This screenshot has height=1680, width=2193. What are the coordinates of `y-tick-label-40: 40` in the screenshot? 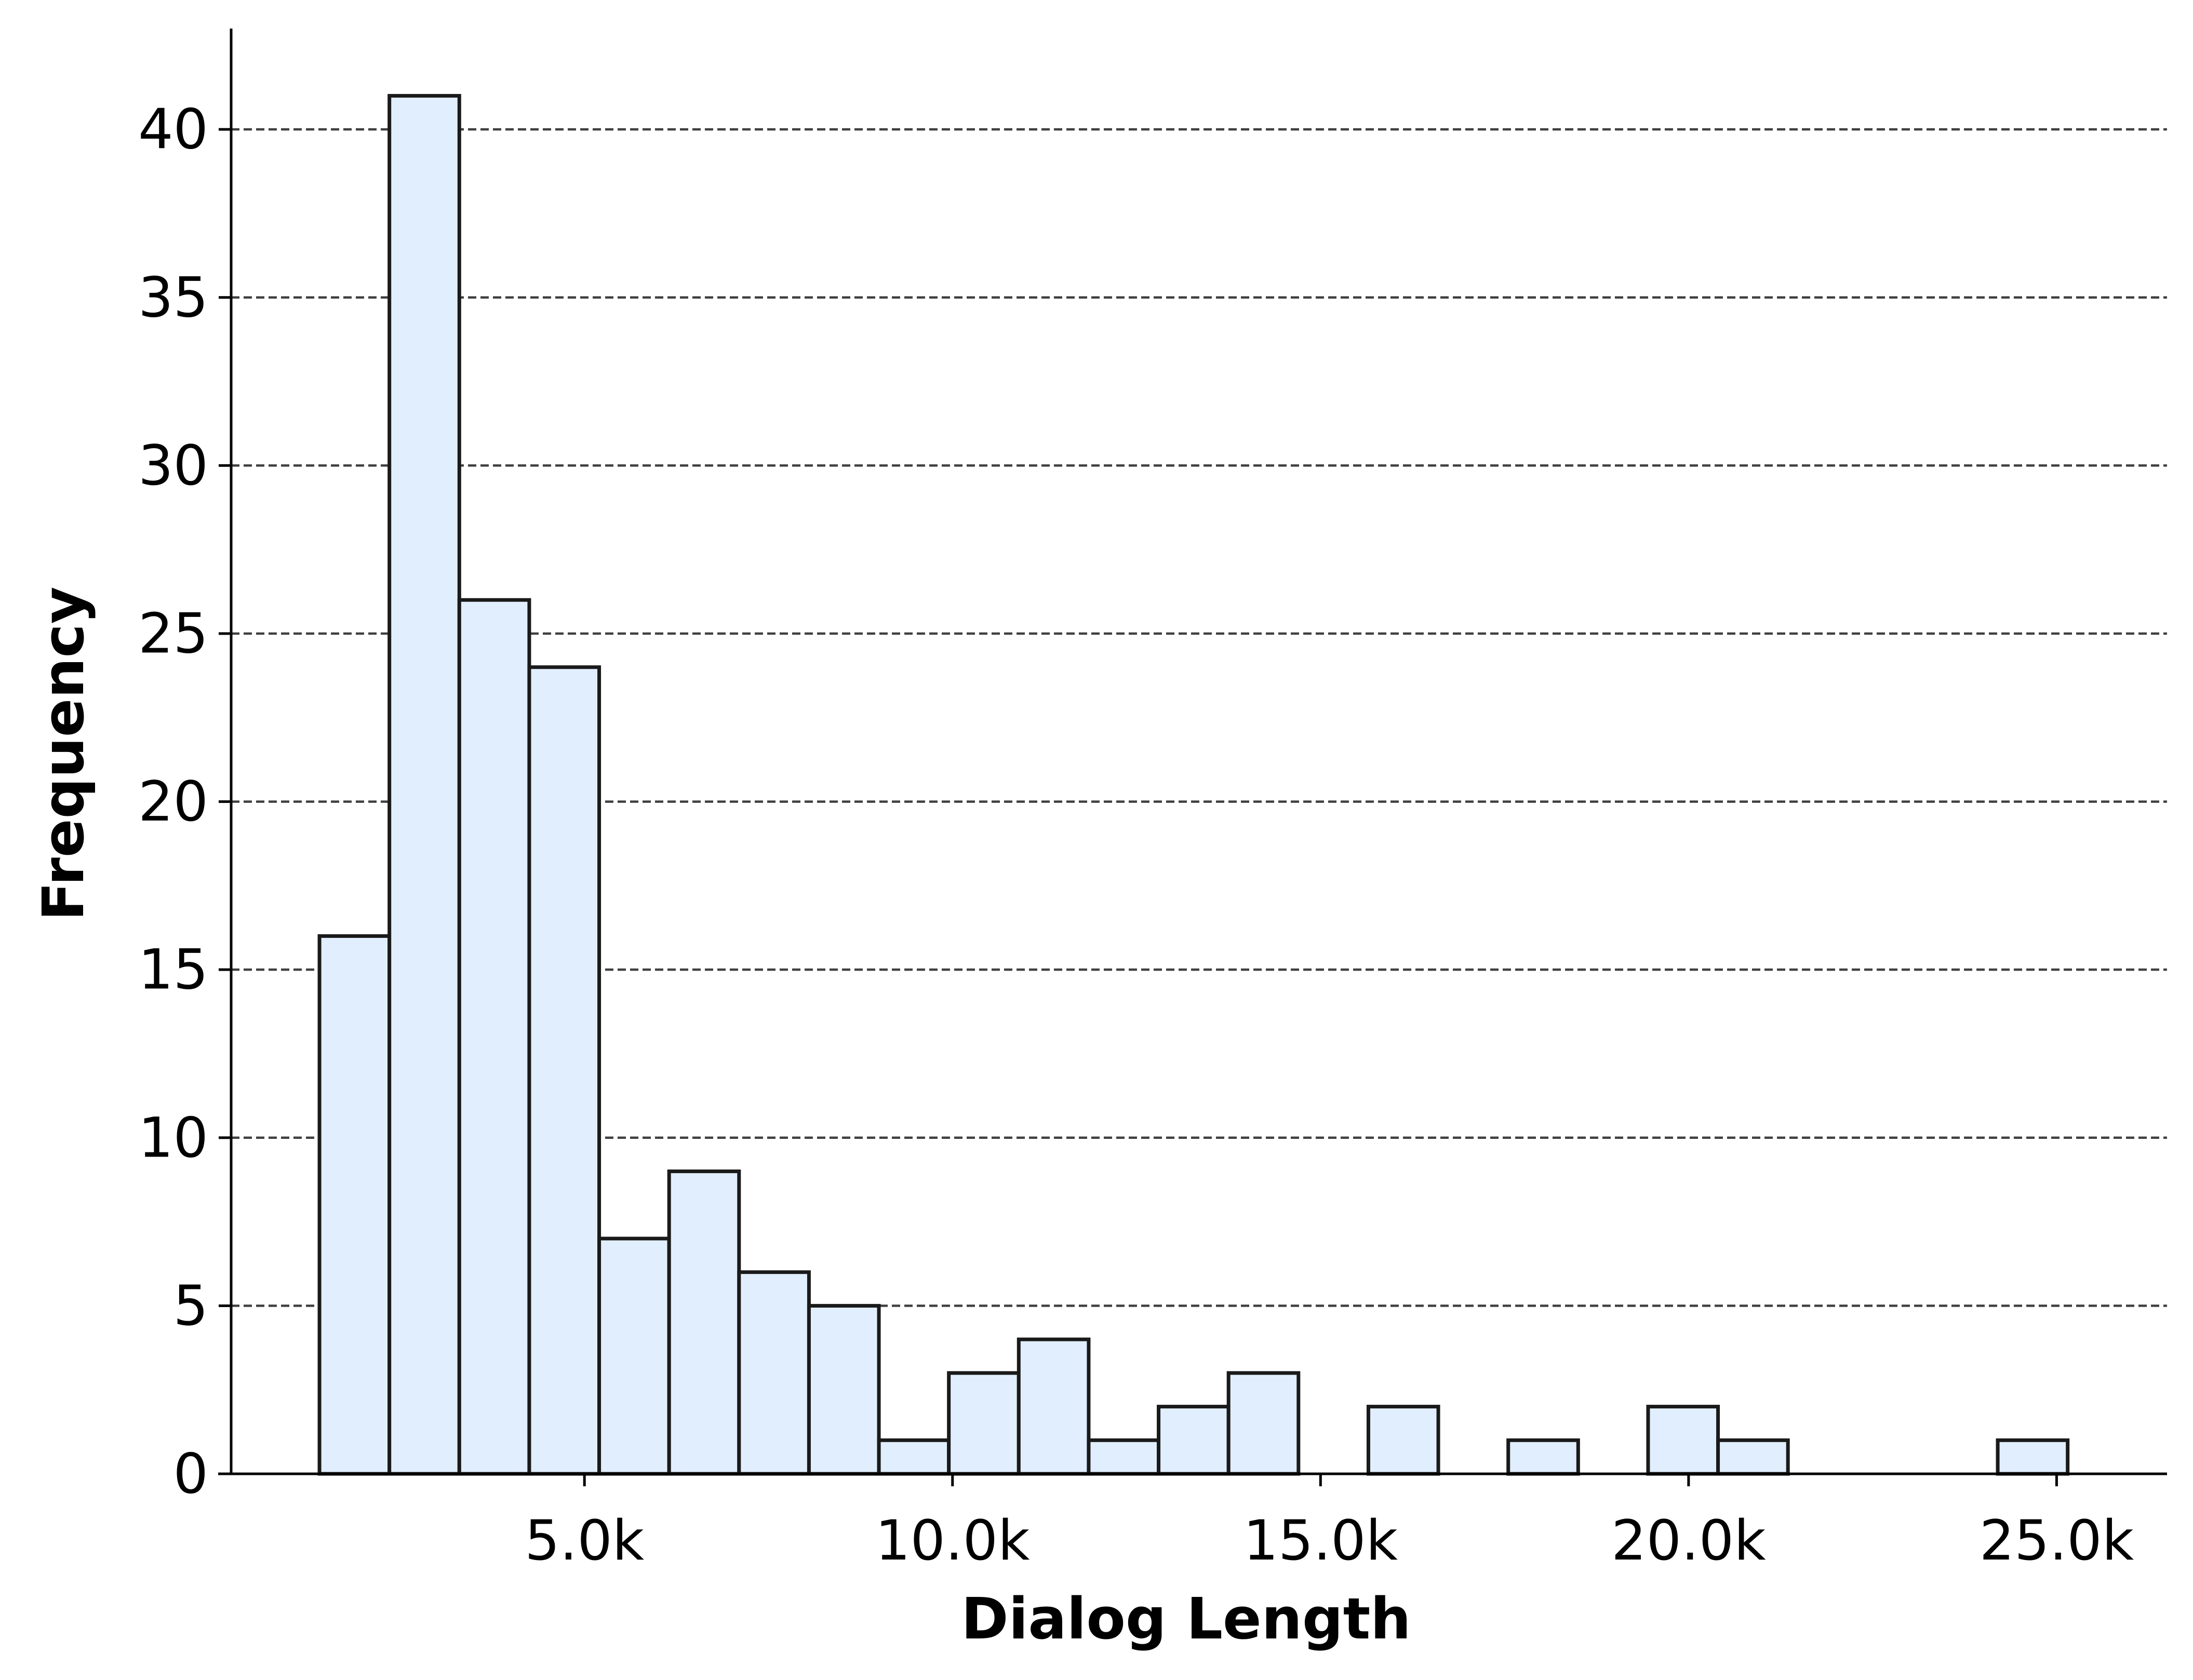 It's located at (173, 130).